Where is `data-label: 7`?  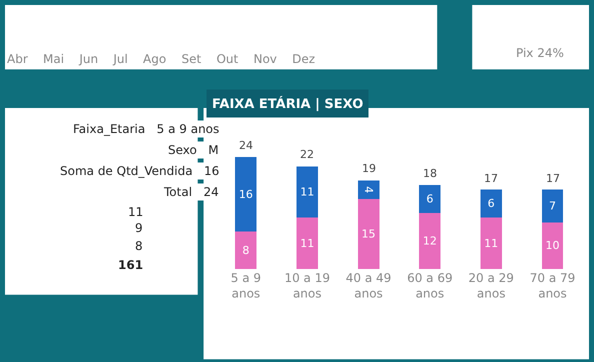
data-label: 7 is located at coordinates (552, 206).